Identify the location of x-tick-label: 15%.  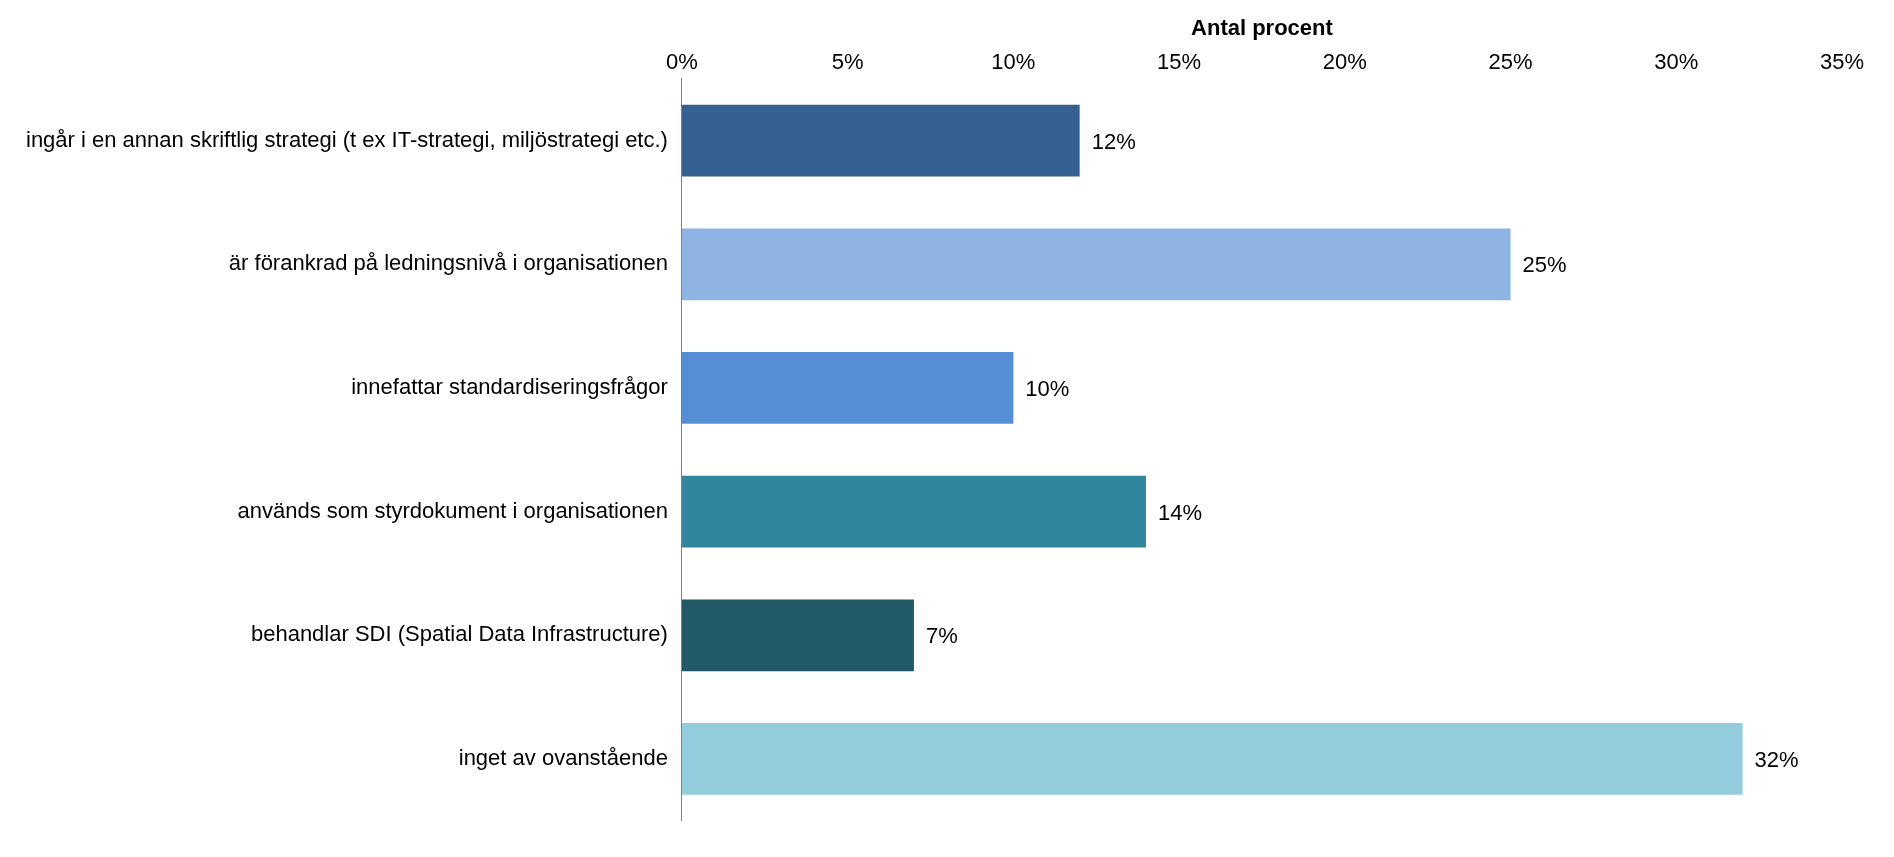
(1179, 61).